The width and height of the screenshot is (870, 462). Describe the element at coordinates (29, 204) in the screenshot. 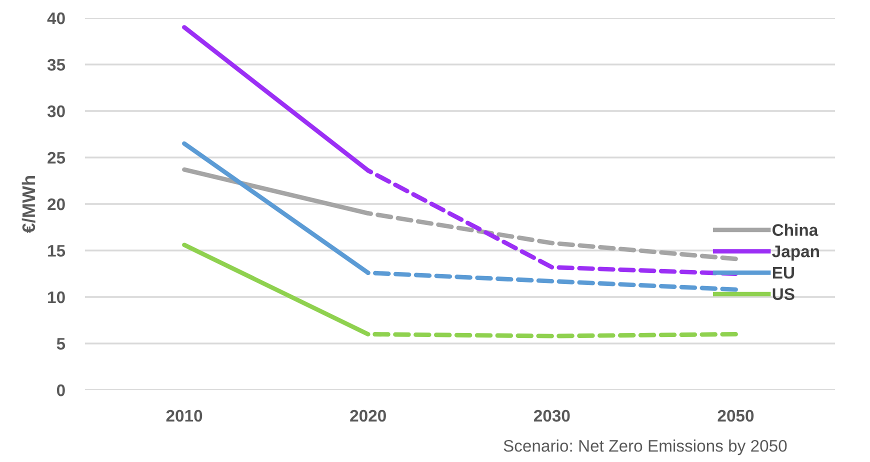

I see `y-axis-title: €/MWh` at that location.